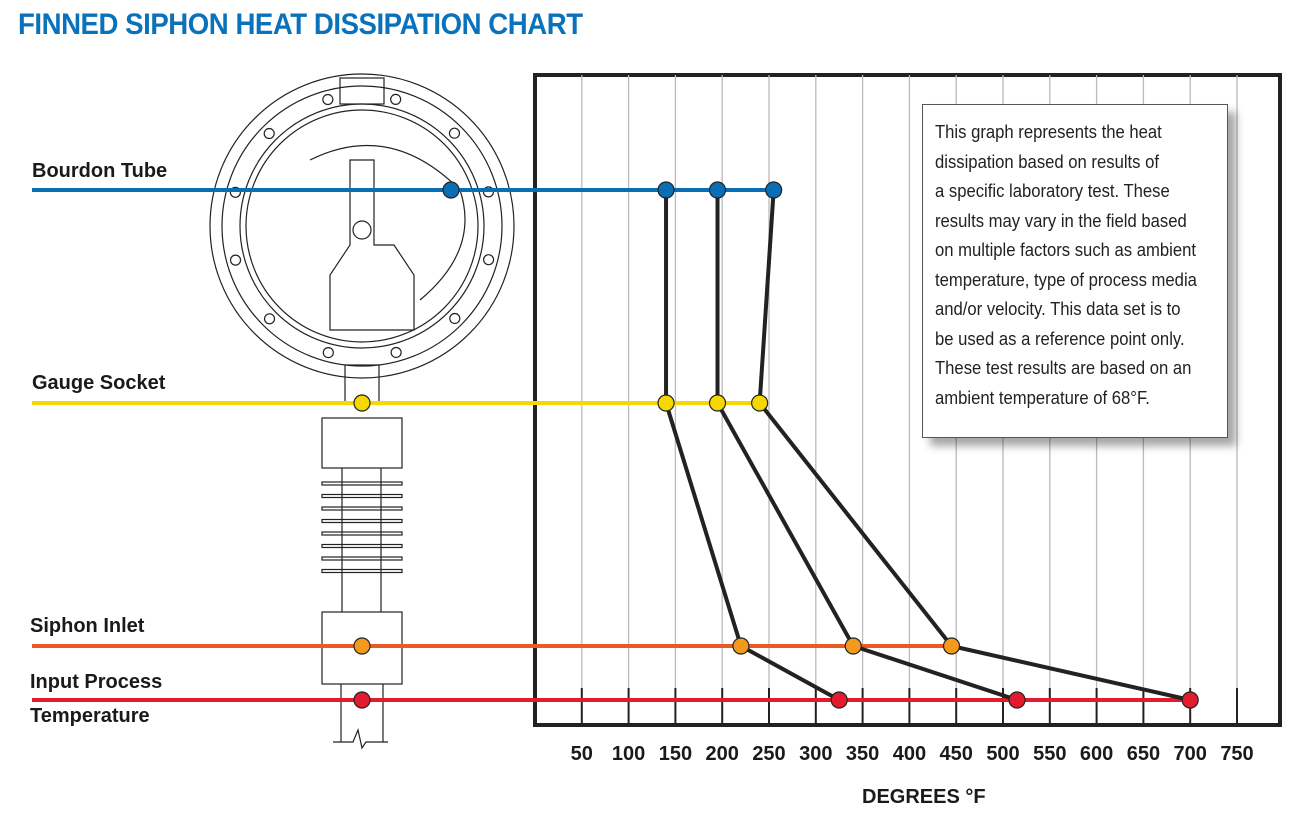 Image resolution: width=1295 pixels, height=816 pixels. What do you see at coordinates (1143, 754) in the screenshot?
I see `x-tick-label: 650` at bounding box center [1143, 754].